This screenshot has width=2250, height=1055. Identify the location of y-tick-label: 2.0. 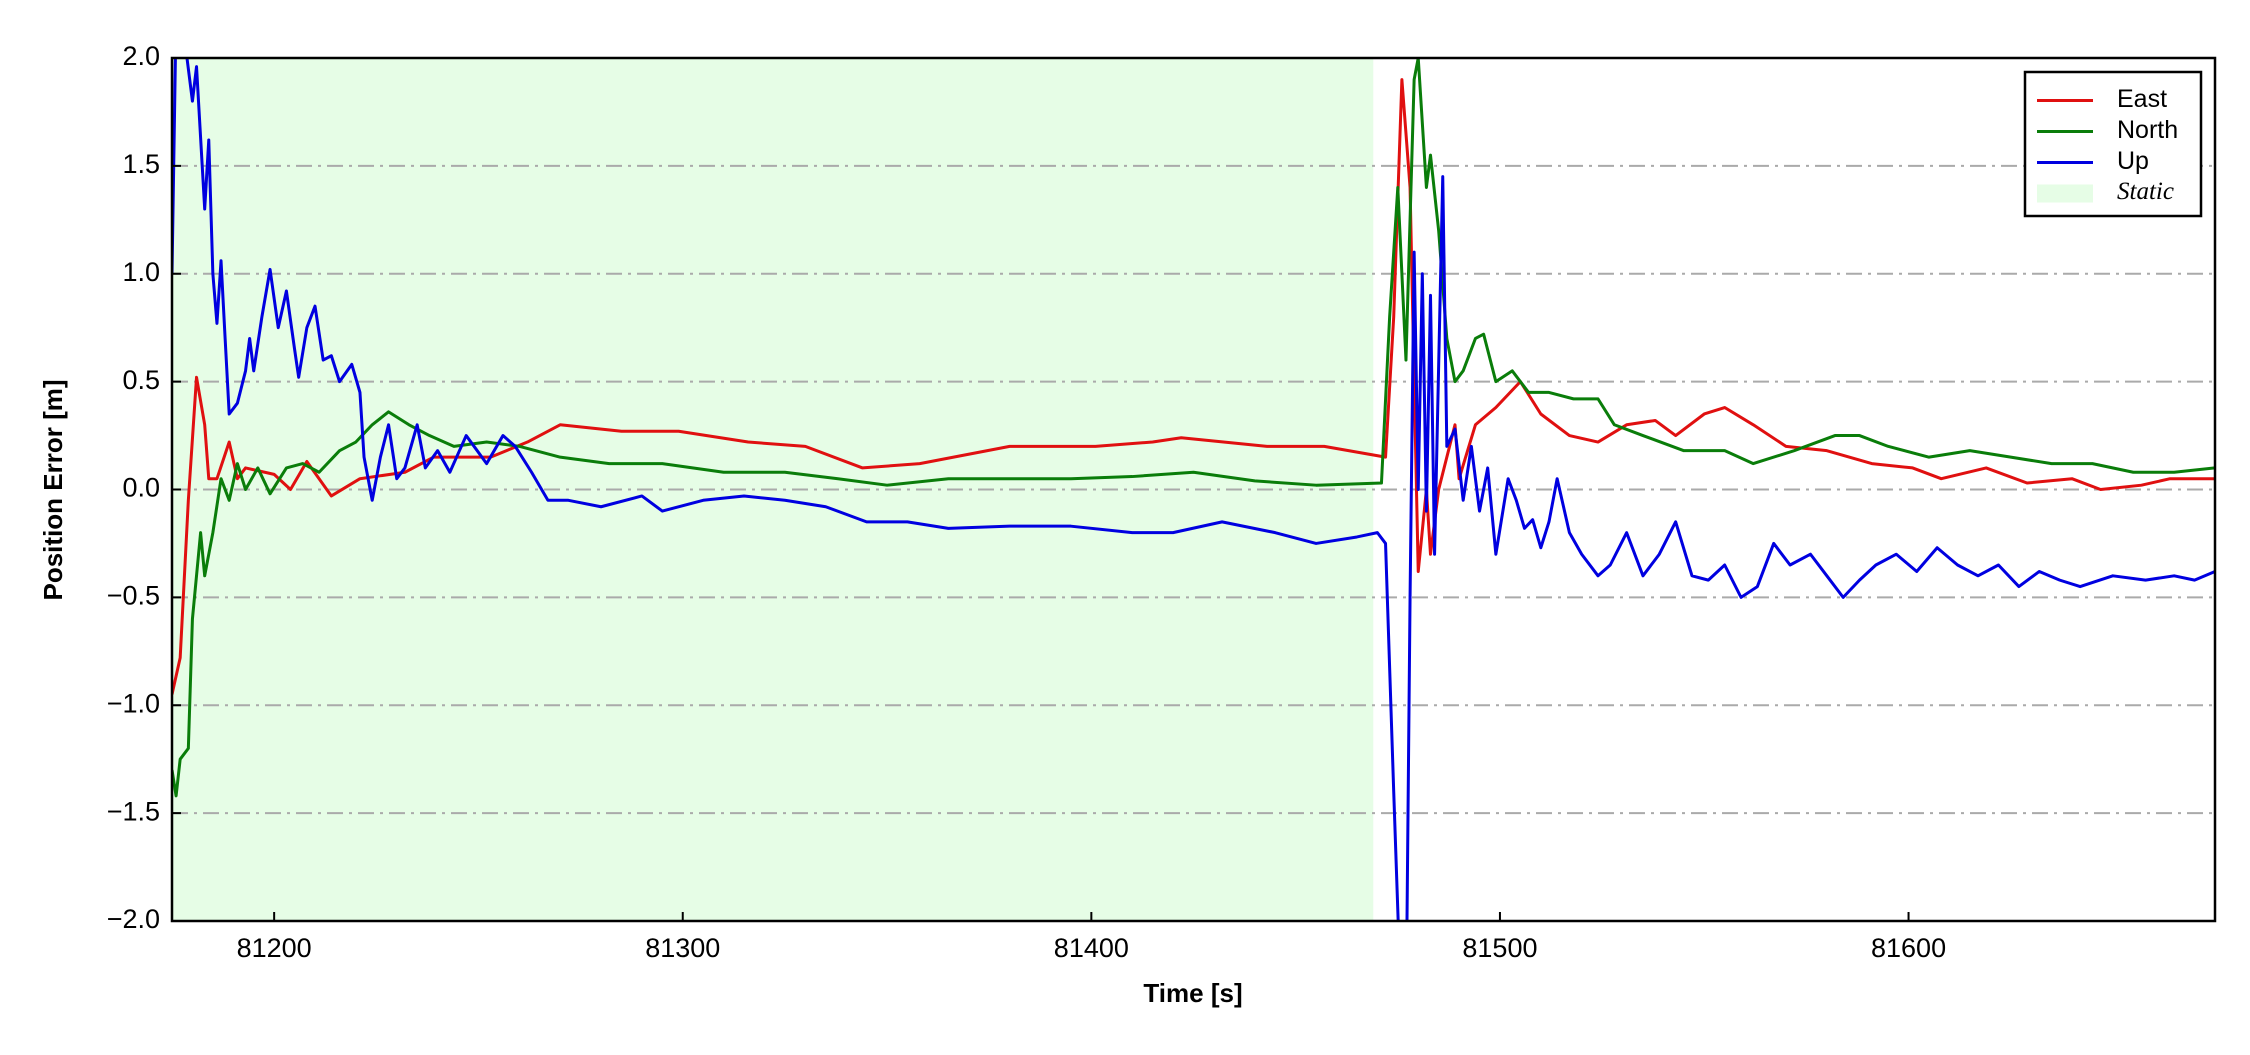
(141, 56).